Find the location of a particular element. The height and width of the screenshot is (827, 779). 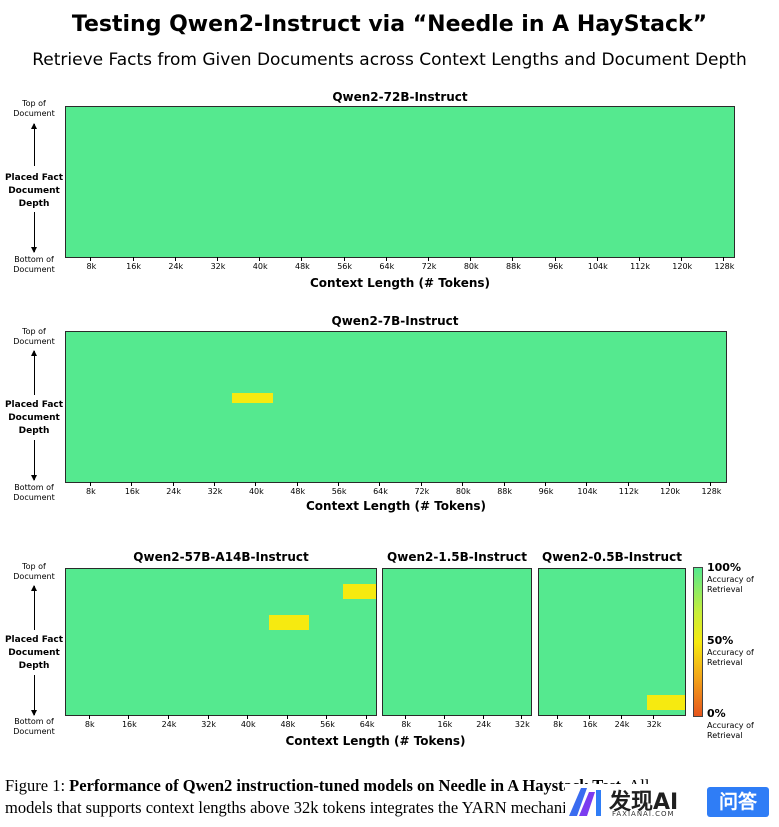

y-top-label-7b: Top of Document is located at coordinates (34, 336).